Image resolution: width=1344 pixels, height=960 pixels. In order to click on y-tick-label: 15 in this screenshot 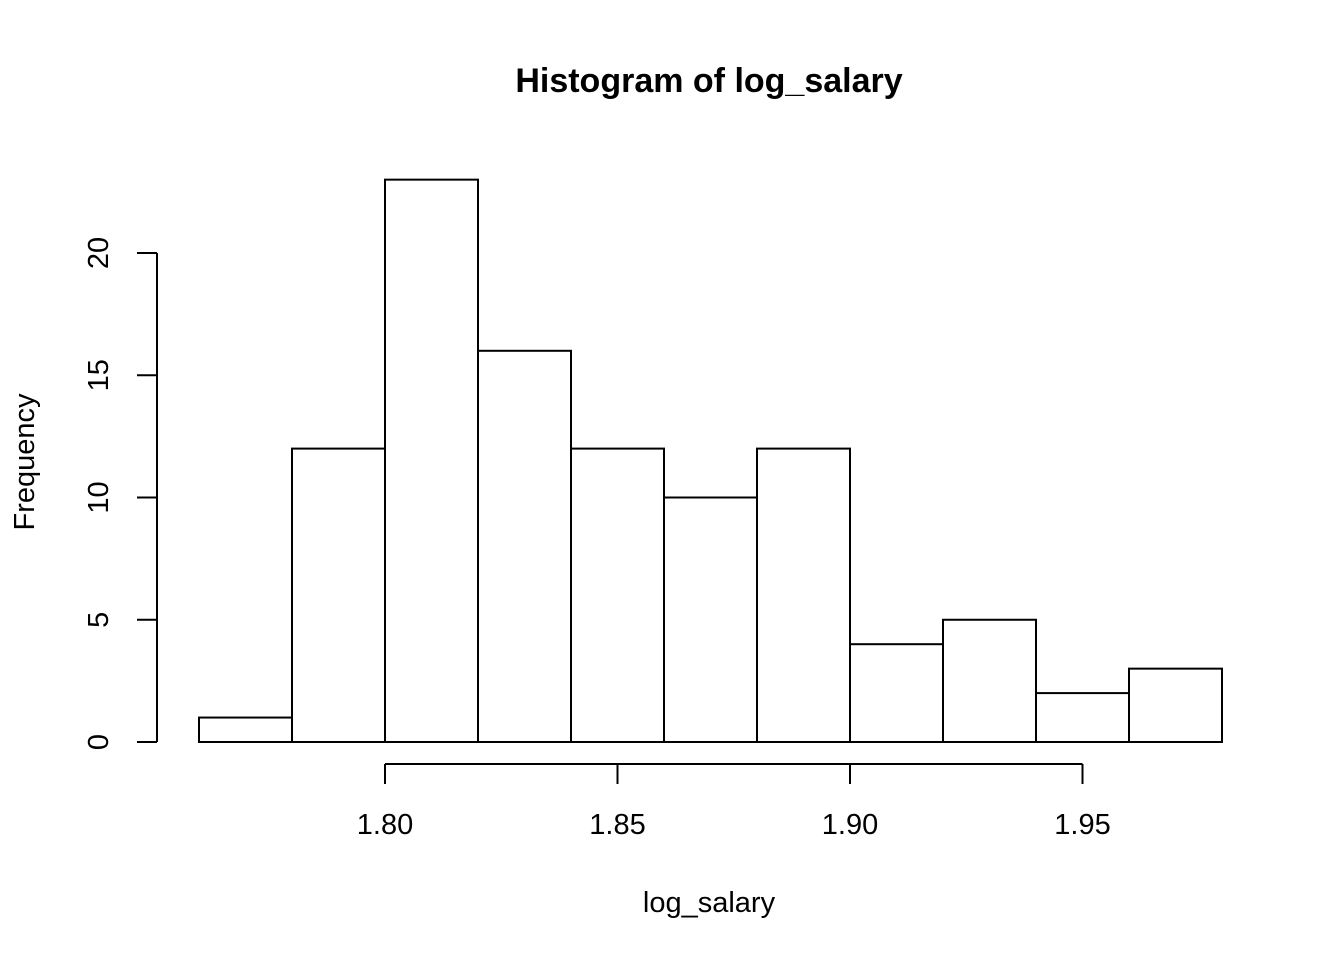, I will do `click(99, 375)`.